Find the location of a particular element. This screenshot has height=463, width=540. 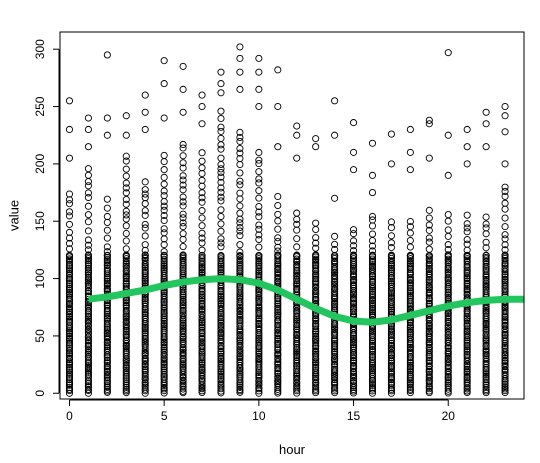

y-tick-label: 250 is located at coordinates (40, 106).